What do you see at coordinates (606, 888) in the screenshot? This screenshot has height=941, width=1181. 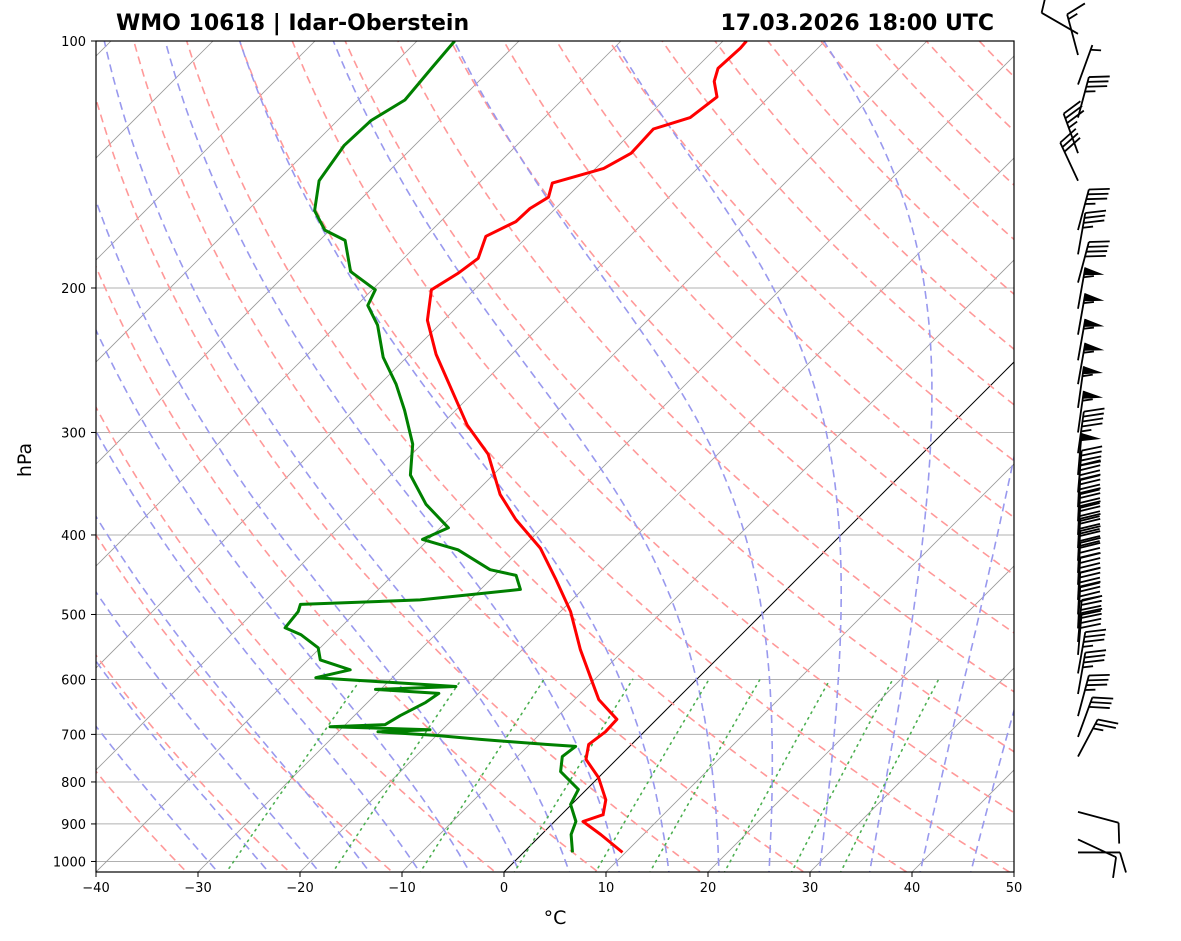 I see `x-tick-label: 10` at bounding box center [606, 888].